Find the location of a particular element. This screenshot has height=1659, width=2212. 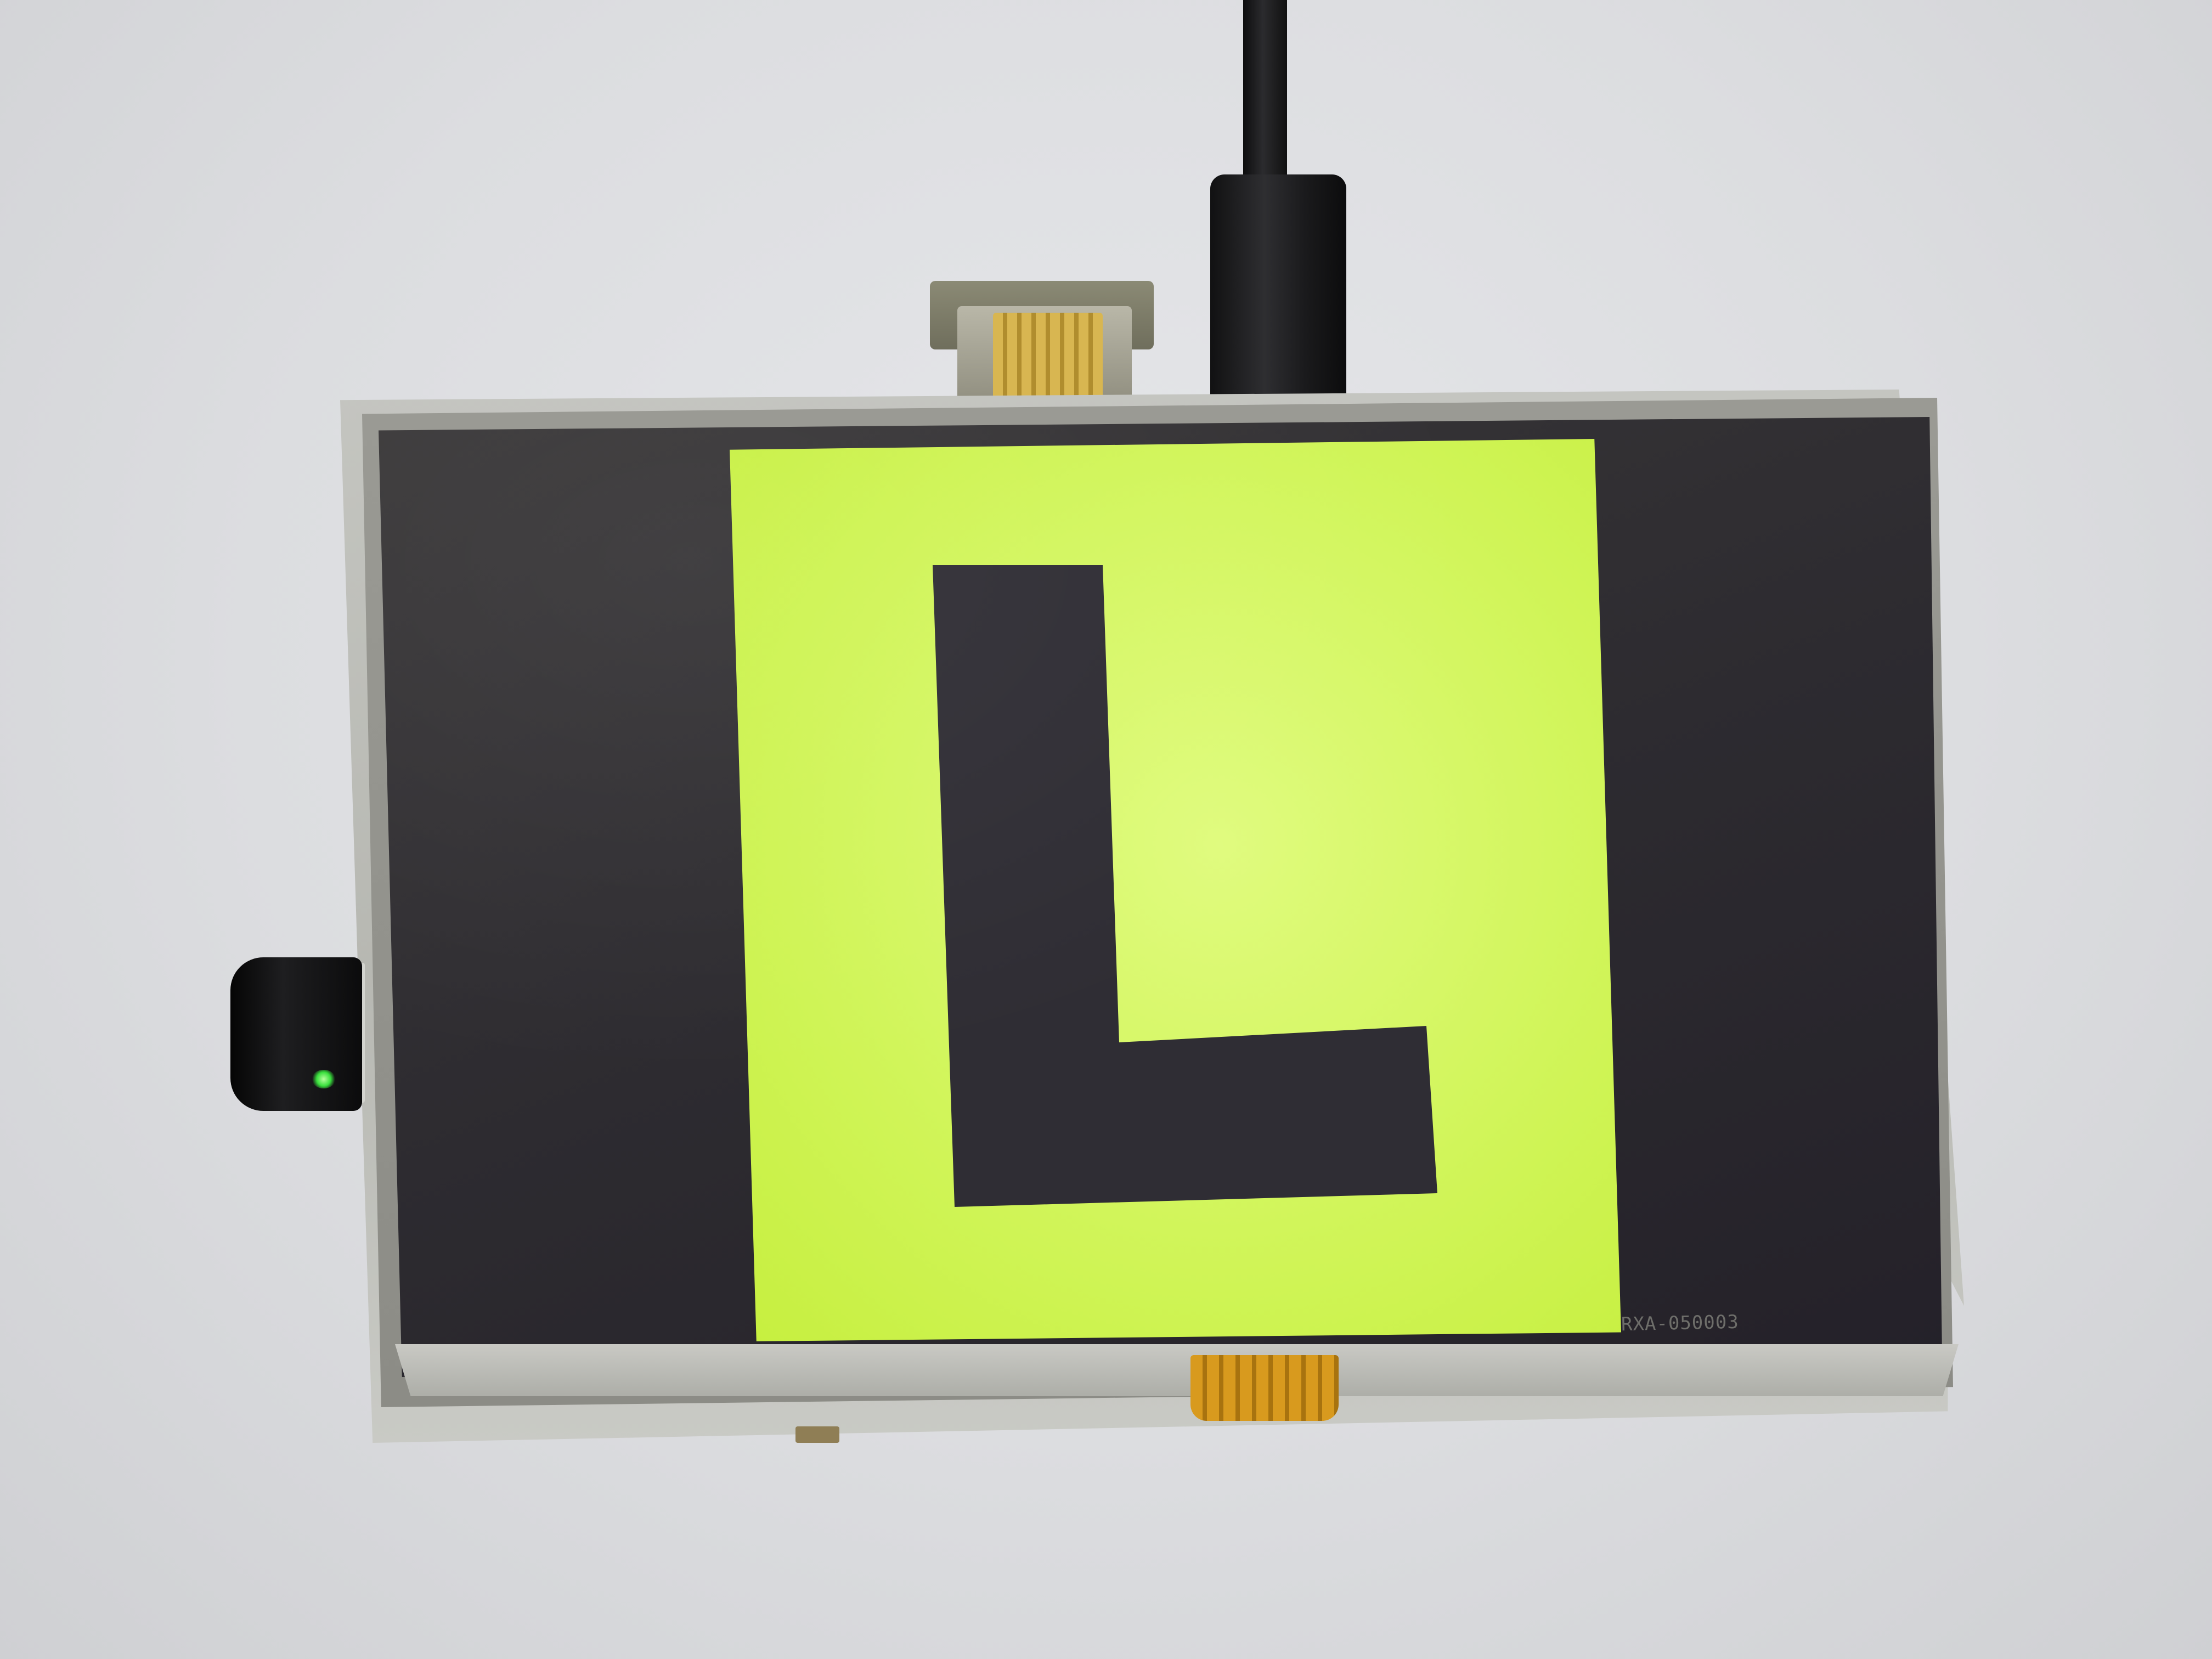

status-led-icon is located at coordinates (324, 1079).